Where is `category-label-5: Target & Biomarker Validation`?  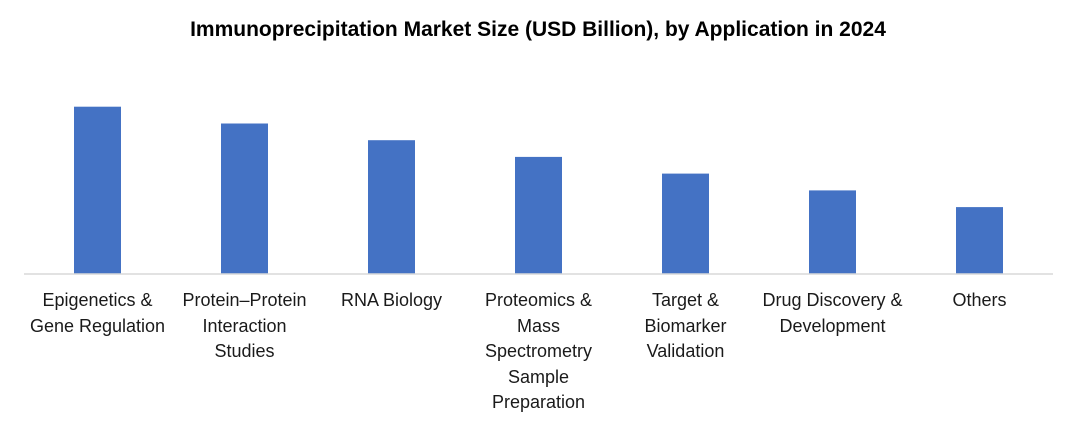 category-label-5: Target & Biomarker Validation is located at coordinates (685, 325).